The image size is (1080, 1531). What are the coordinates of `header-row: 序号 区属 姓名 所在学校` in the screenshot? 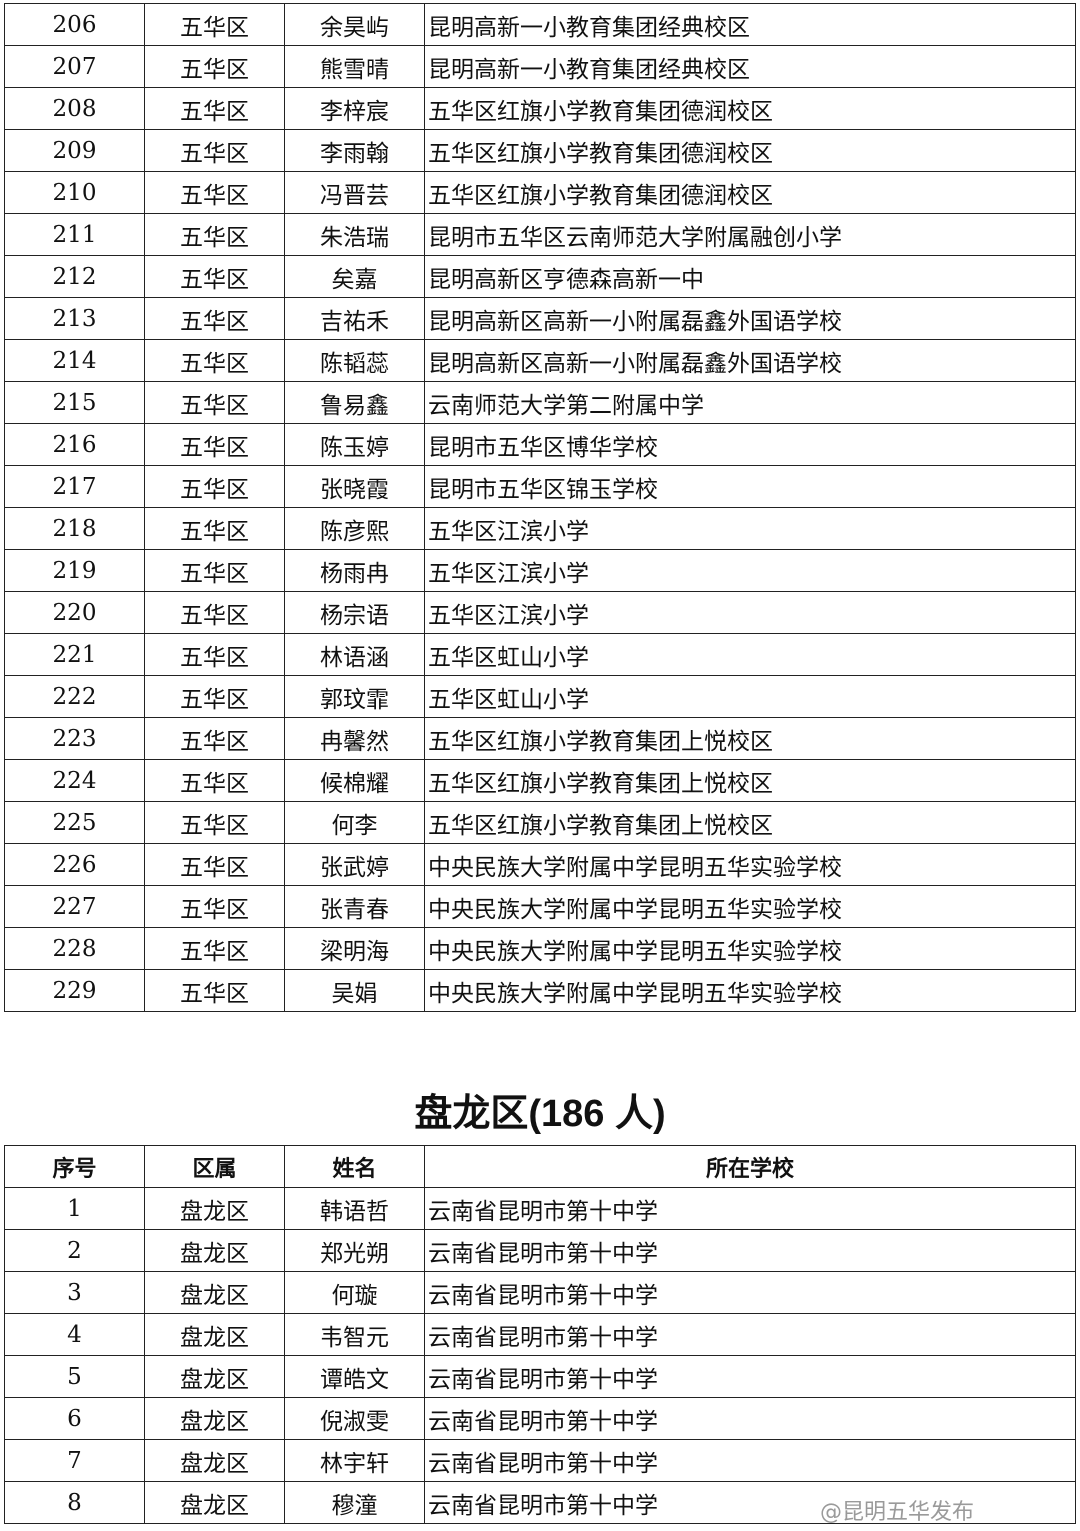 It's located at (540, 1166).